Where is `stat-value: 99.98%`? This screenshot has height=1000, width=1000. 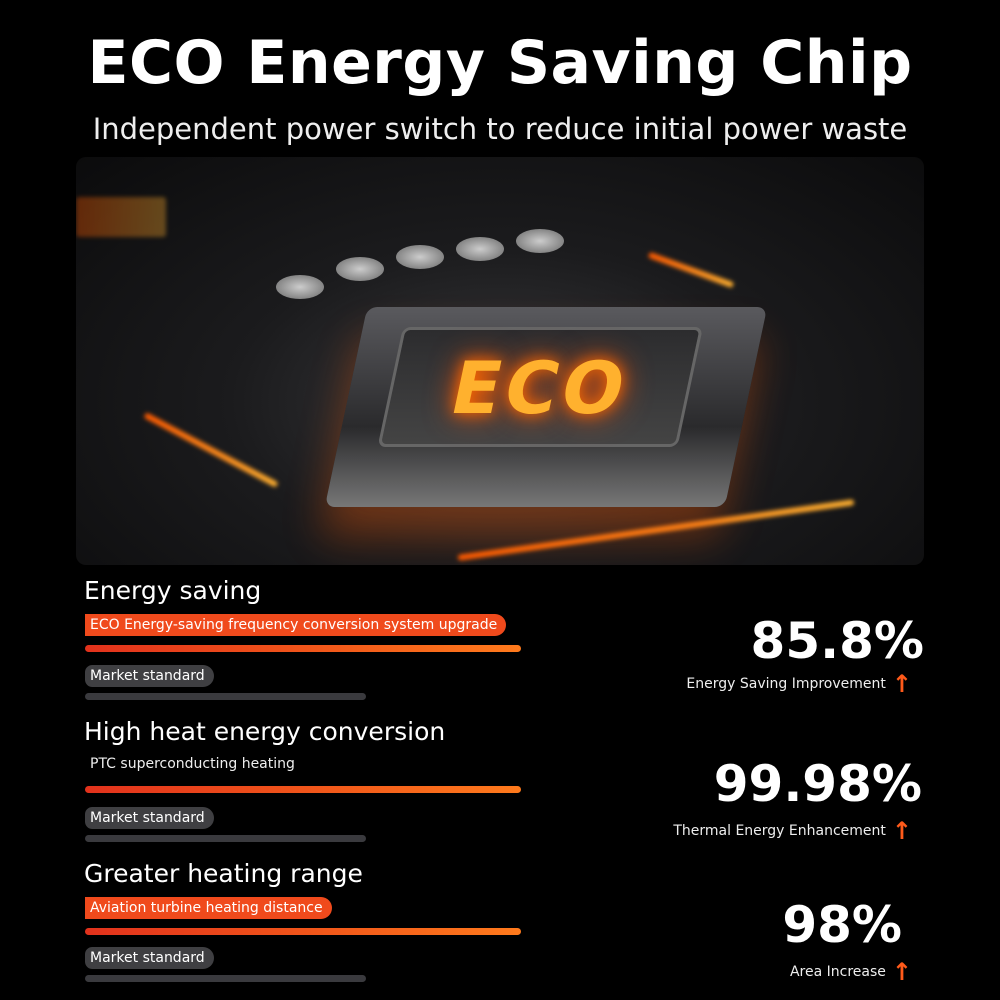 stat-value: 99.98% is located at coordinates (817, 784).